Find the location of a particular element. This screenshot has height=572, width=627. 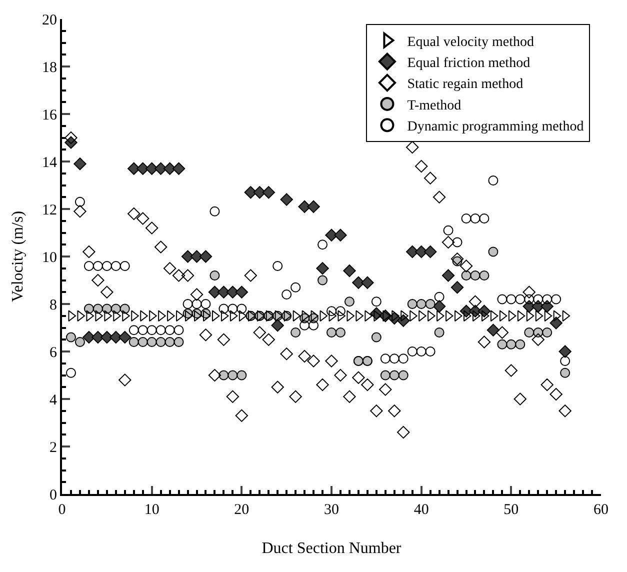

y-tick-label: 16 is located at coordinates (50, 115).